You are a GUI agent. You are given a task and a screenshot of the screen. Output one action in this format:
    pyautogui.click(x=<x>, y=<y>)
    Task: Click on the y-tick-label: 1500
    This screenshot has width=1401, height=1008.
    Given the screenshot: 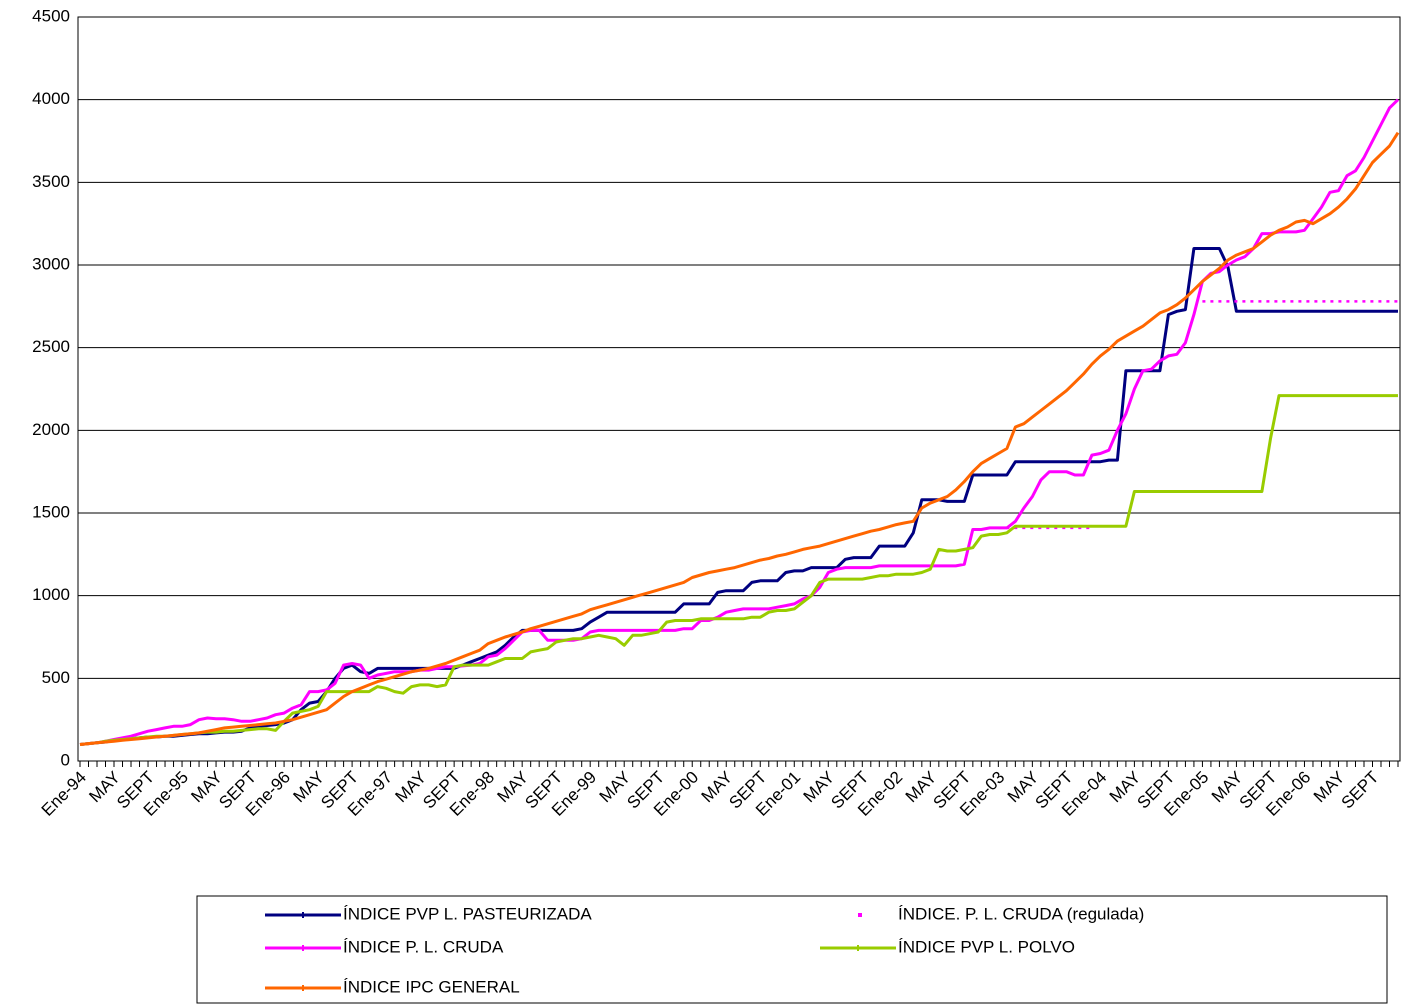 What is the action you would take?
    pyautogui.click(x=51, y=511)
    